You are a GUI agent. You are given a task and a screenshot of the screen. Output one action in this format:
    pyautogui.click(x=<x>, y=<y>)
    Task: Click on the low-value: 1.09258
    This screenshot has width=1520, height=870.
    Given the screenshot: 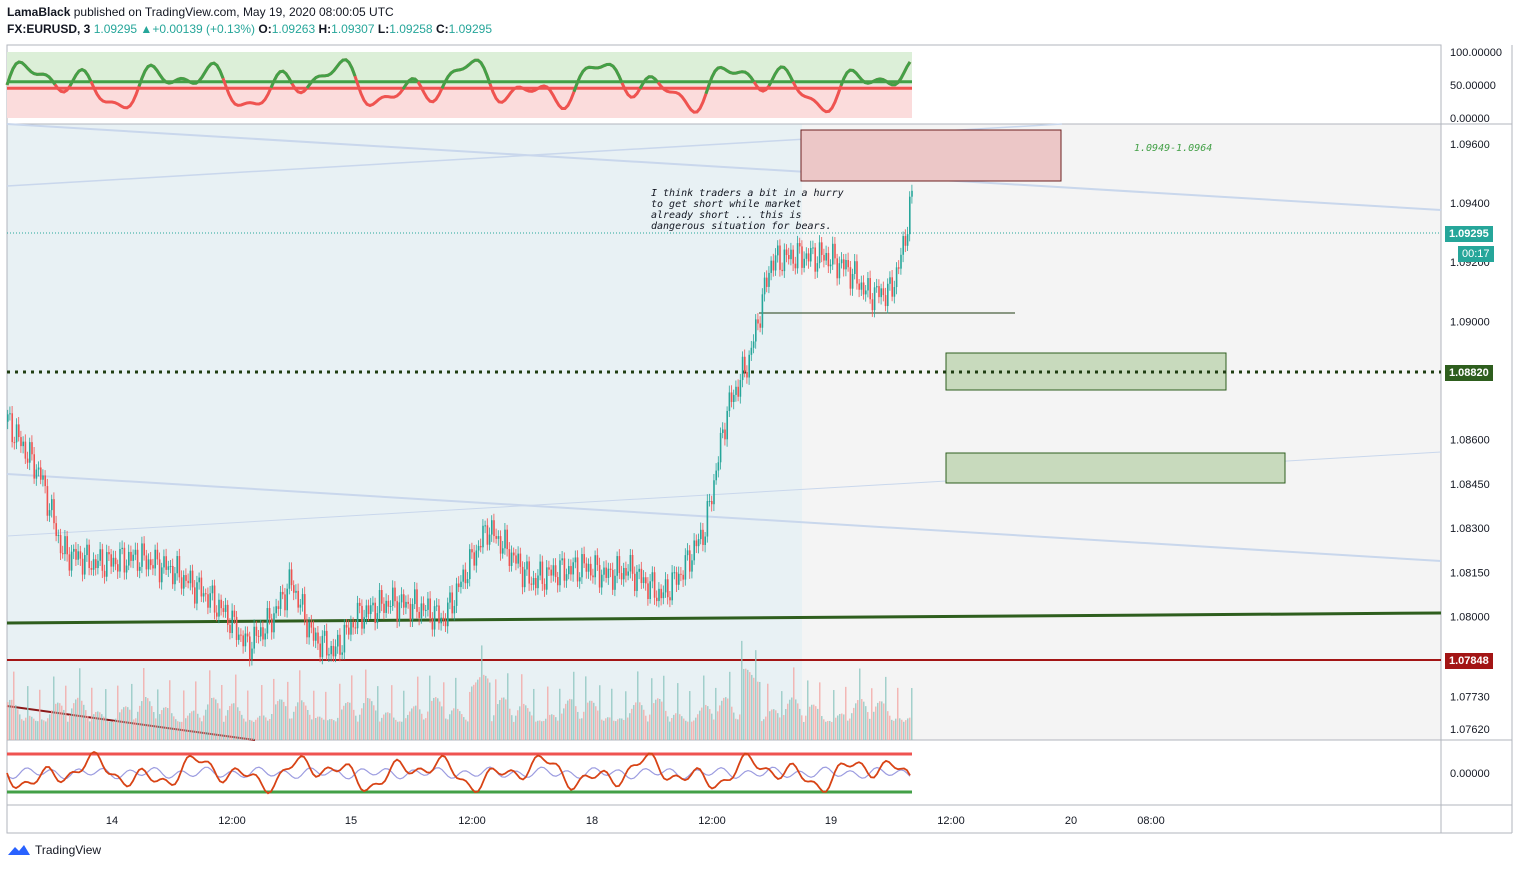 What is the action you would take?
    pyautogui.click(x=411, y=29)
    